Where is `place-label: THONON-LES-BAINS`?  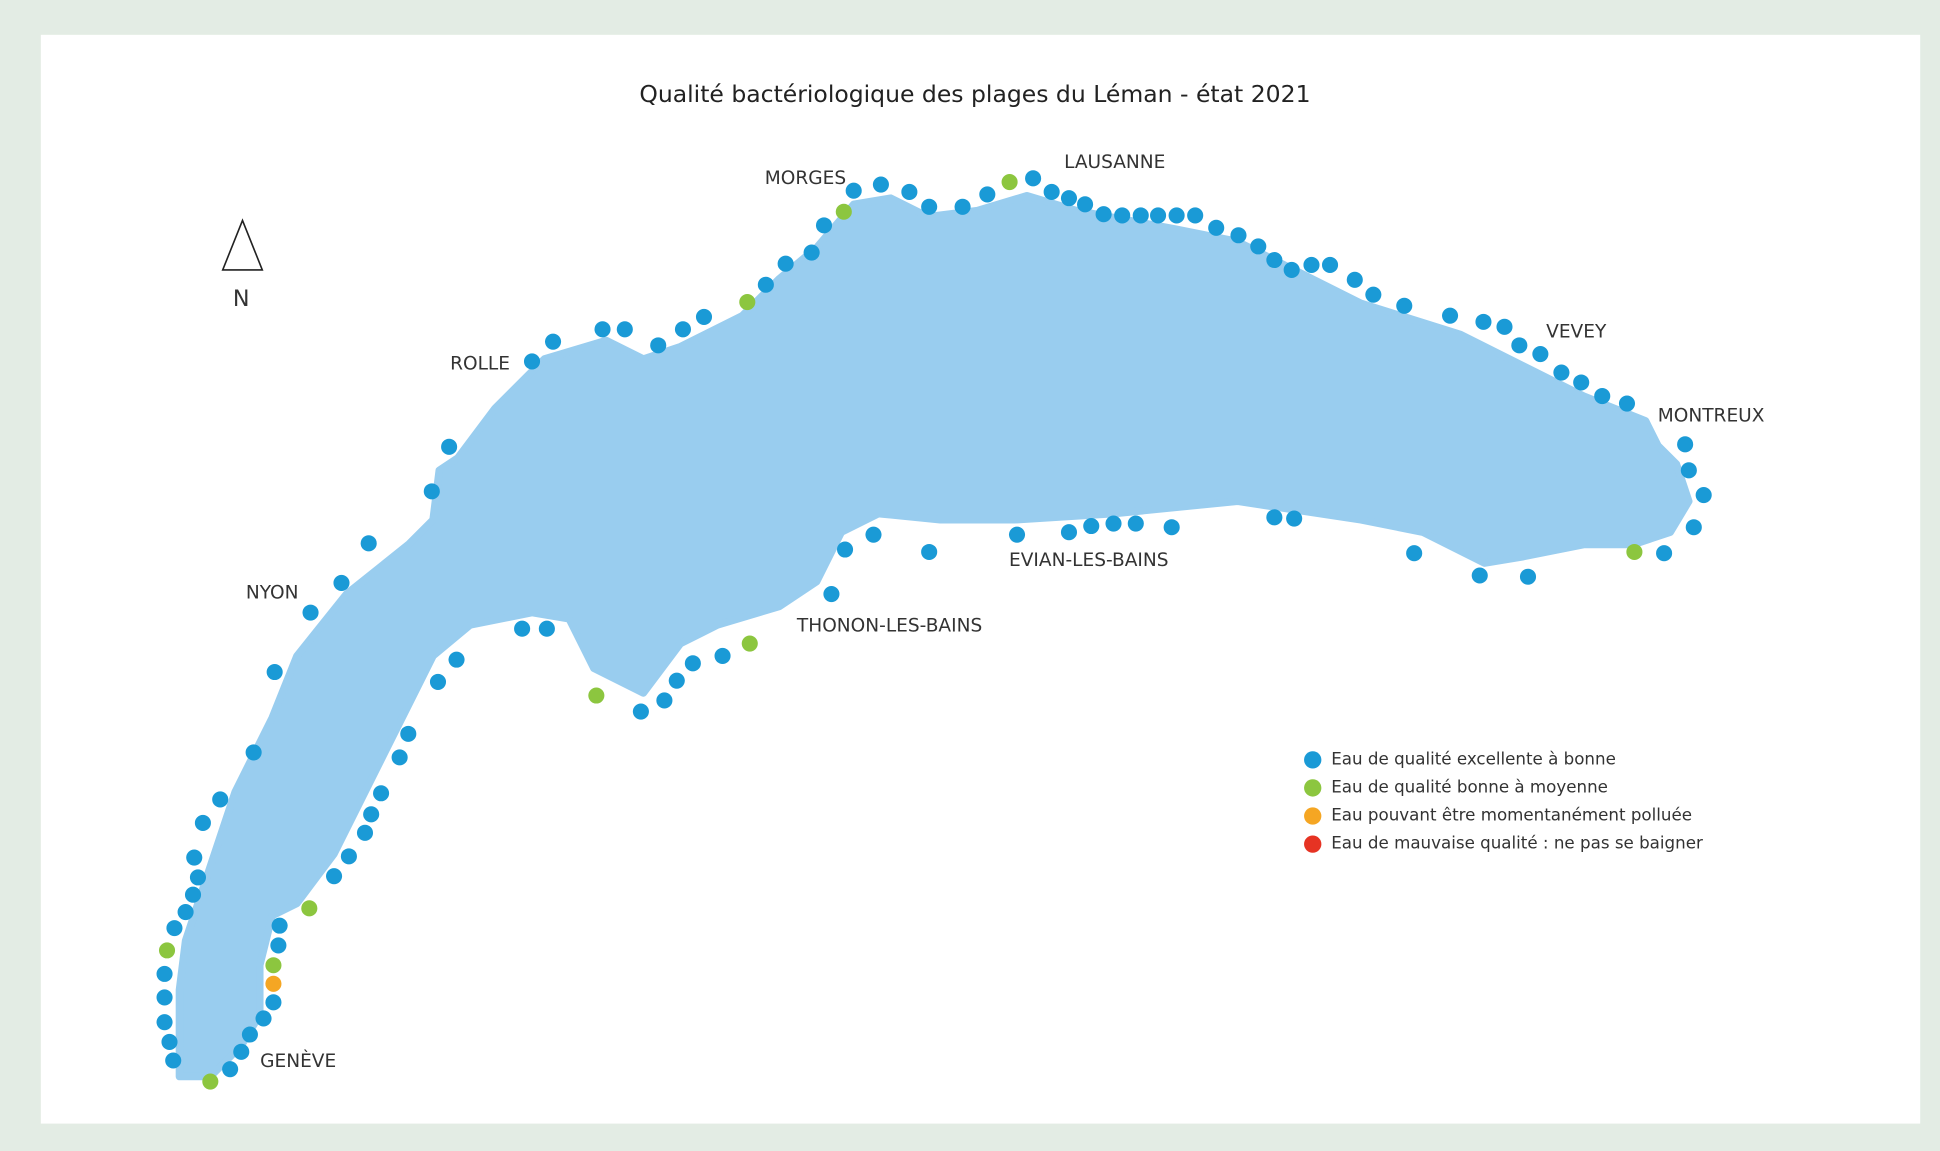
place-label: THONON-LES-BAINS is located at coordinates (889, 626).